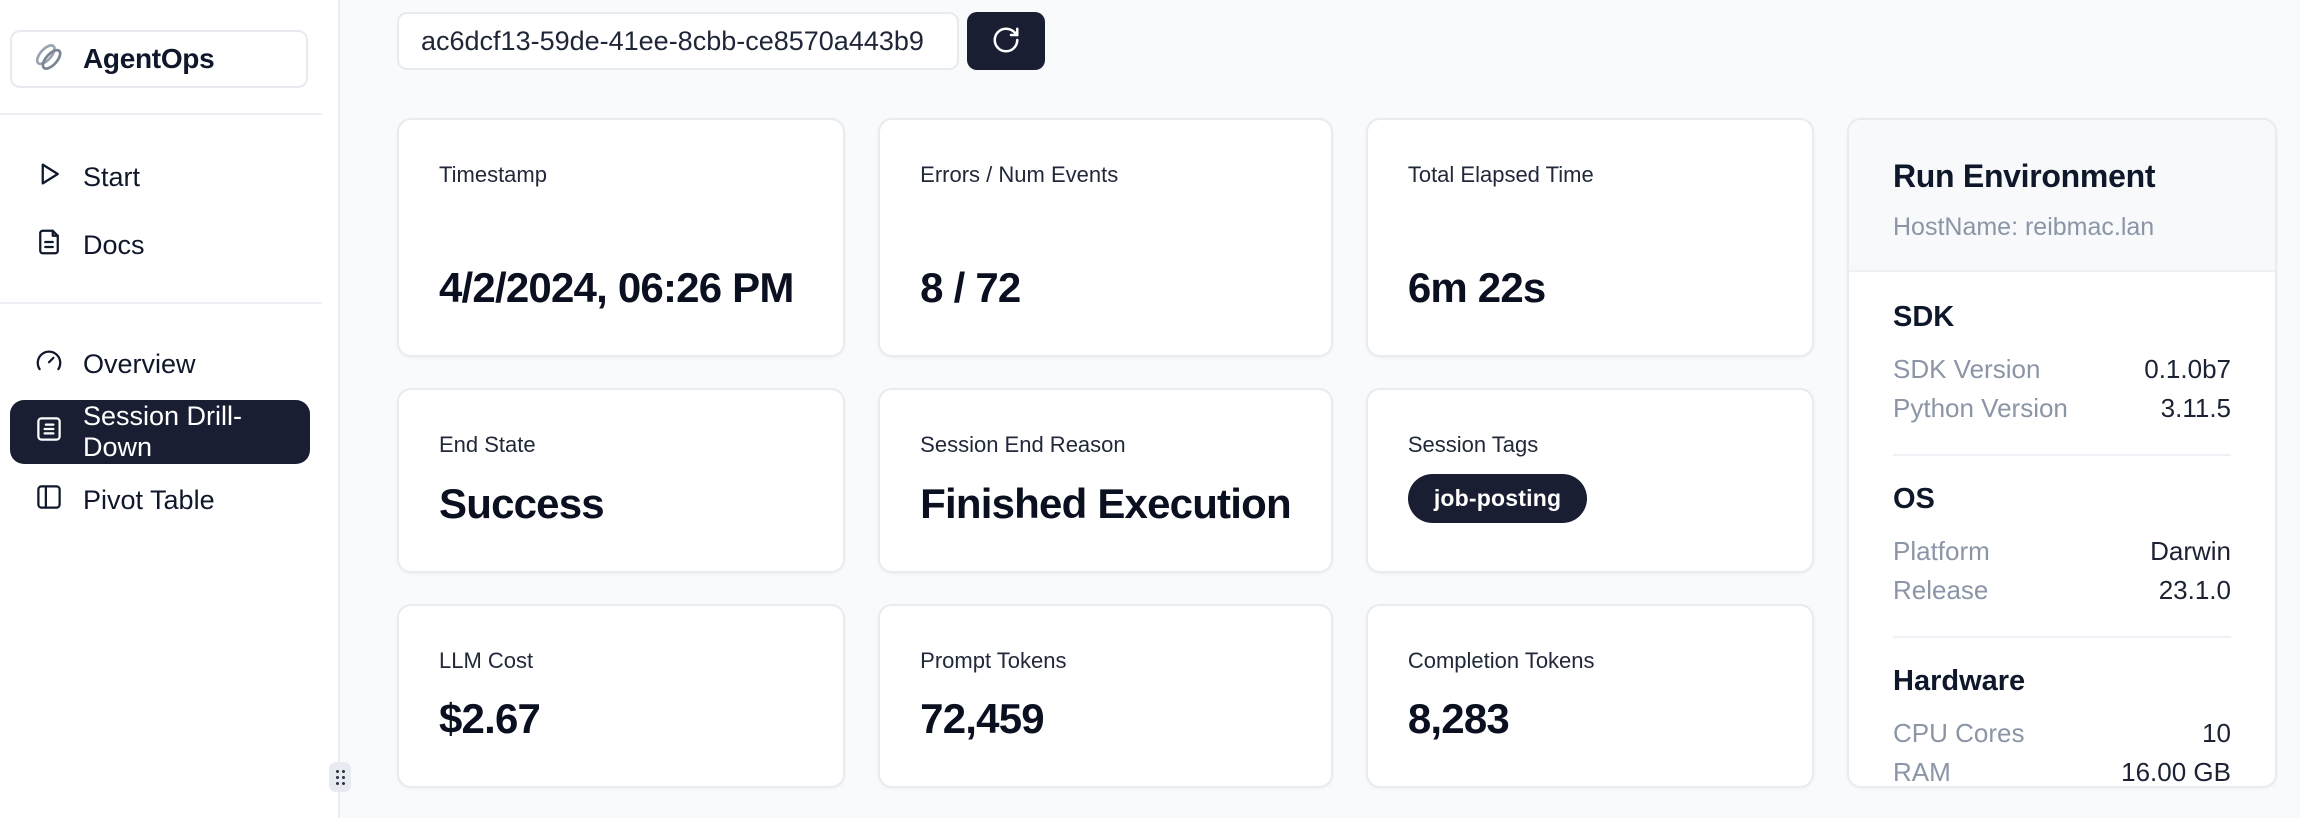 This screenshot has width=2300, height=818. What do you see at coordinates (1497, 498) in the screenshot?
I see `session-tag-badge: job-posting` at bounding box center [1497, 498].